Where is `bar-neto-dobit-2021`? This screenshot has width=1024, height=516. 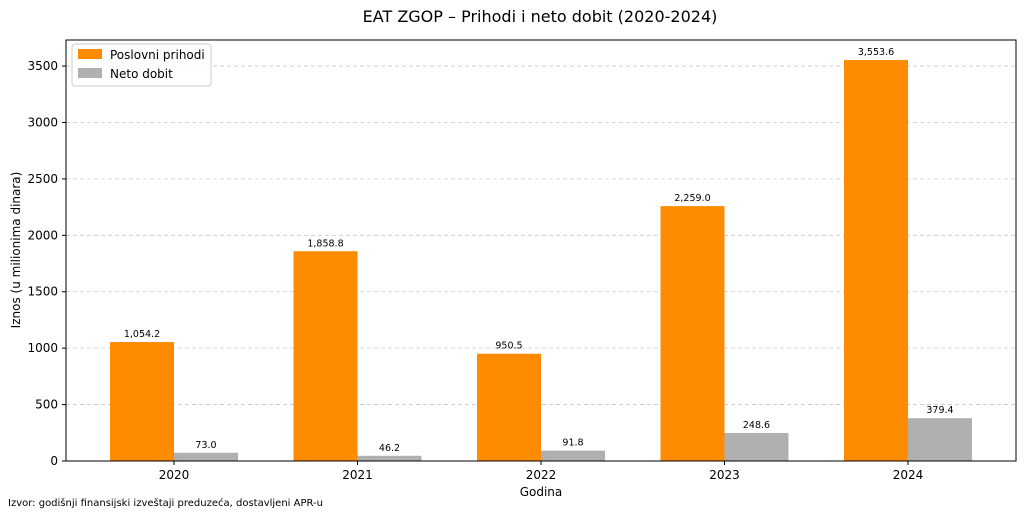 bar-neto-dobit-2021 is located at coordinates (389, 458).